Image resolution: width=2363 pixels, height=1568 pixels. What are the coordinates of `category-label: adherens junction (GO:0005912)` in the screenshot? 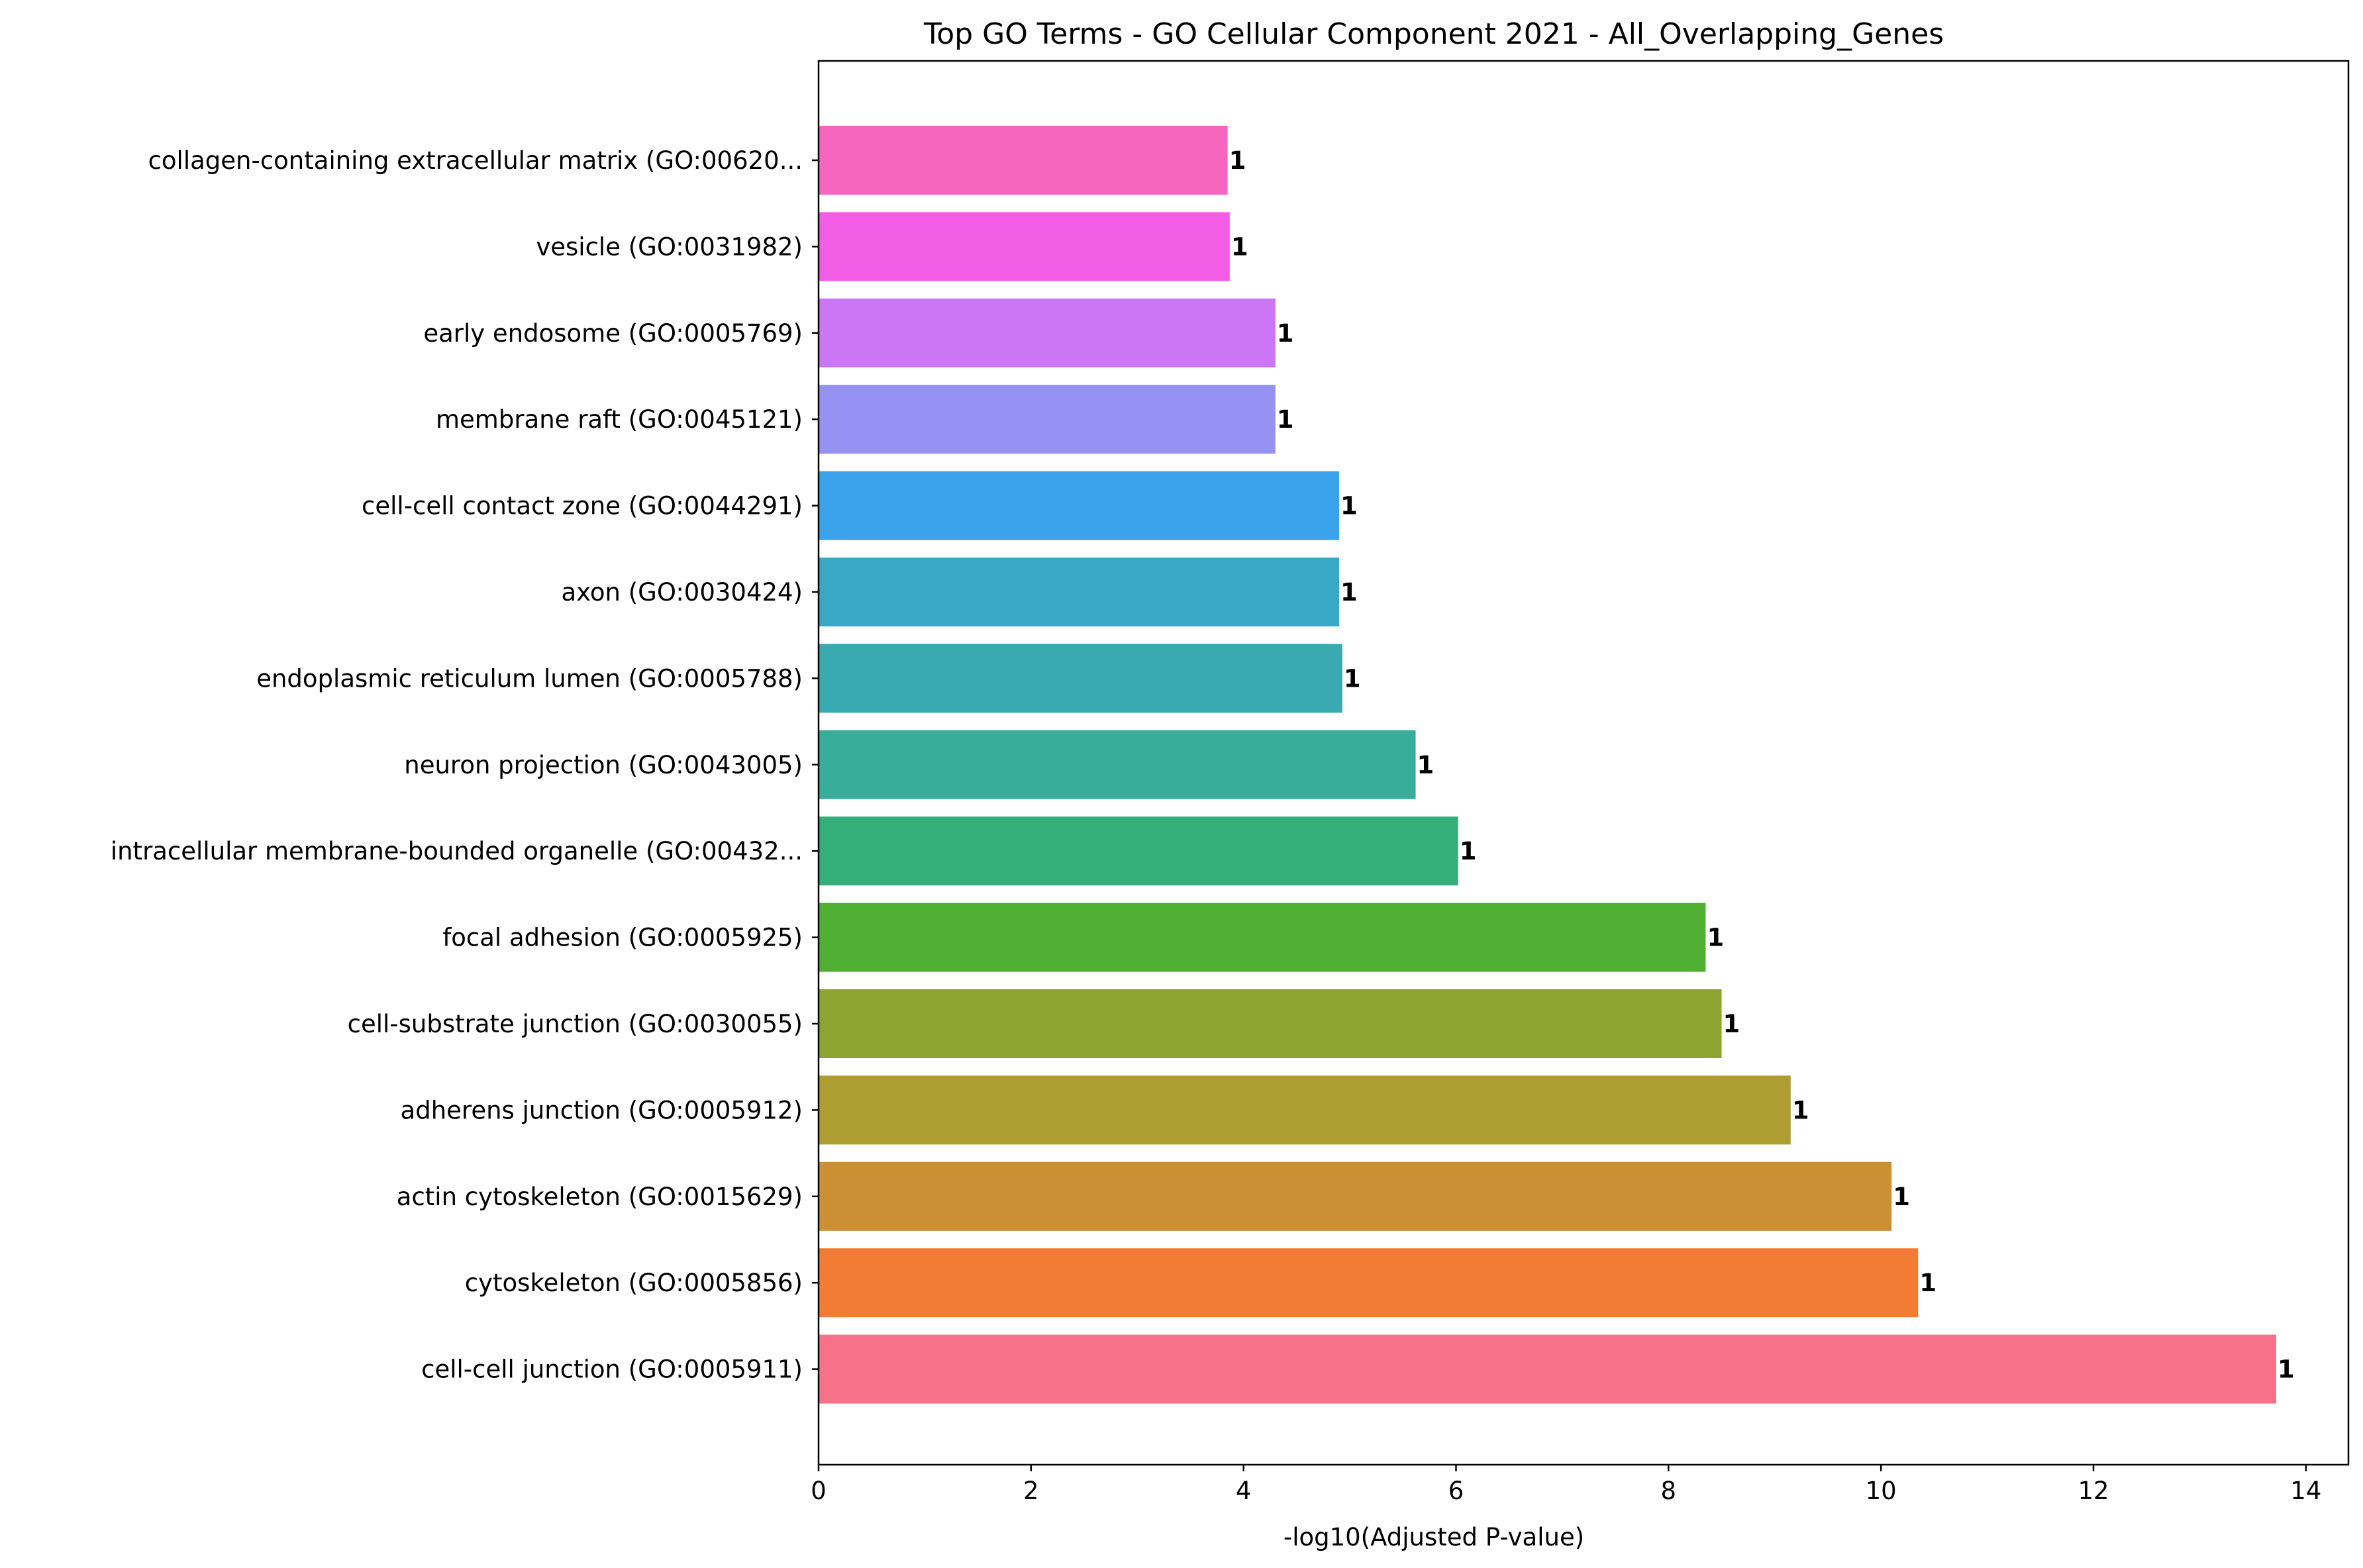 It's located at (602, 1110).